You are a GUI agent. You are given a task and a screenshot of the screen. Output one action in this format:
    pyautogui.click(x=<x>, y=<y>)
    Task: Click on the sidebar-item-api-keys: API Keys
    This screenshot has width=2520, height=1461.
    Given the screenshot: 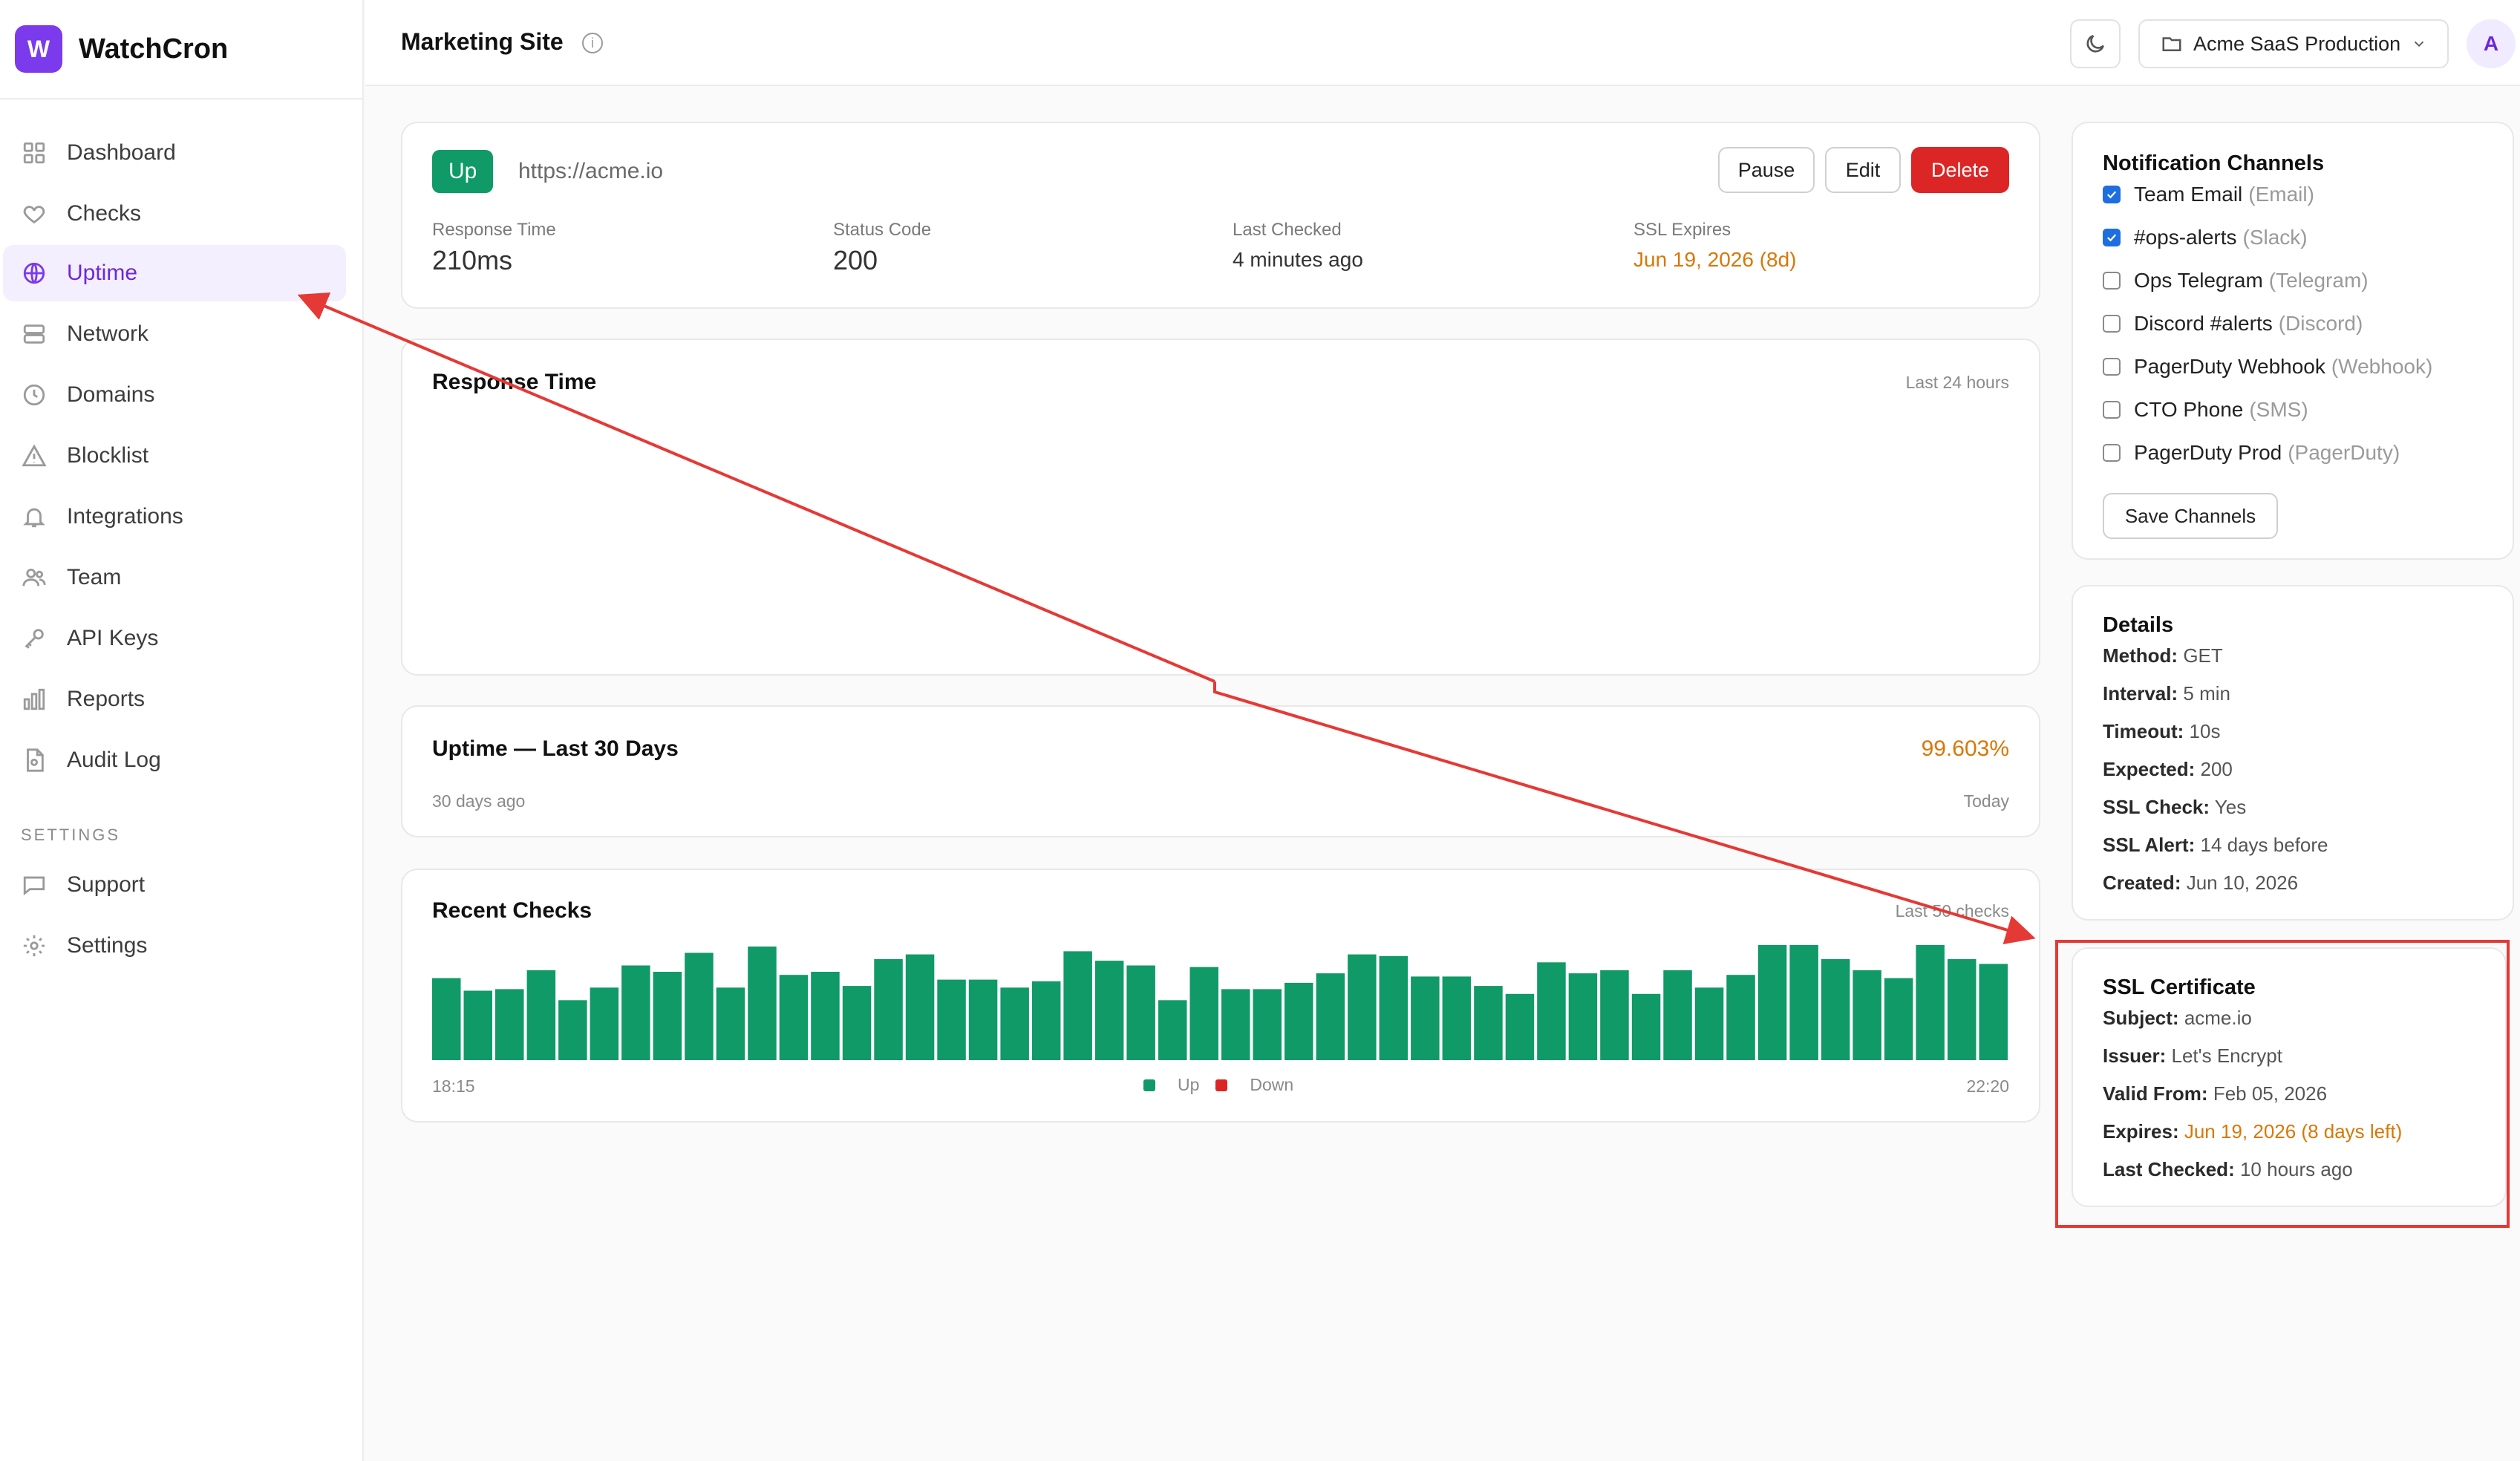 What is the action you would take?
    pyautogui.click(x=174, y=638)
    